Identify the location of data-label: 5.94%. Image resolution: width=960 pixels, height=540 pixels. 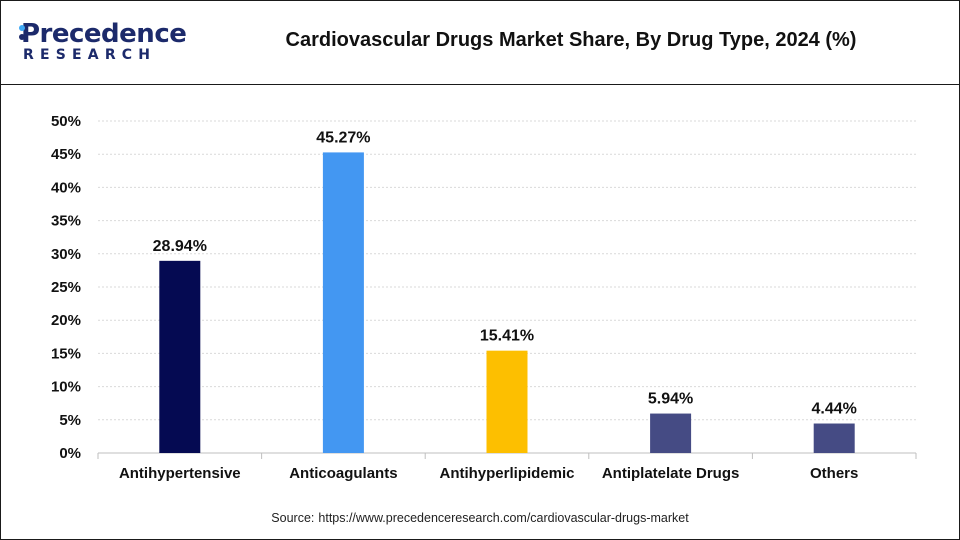
(670, 399).